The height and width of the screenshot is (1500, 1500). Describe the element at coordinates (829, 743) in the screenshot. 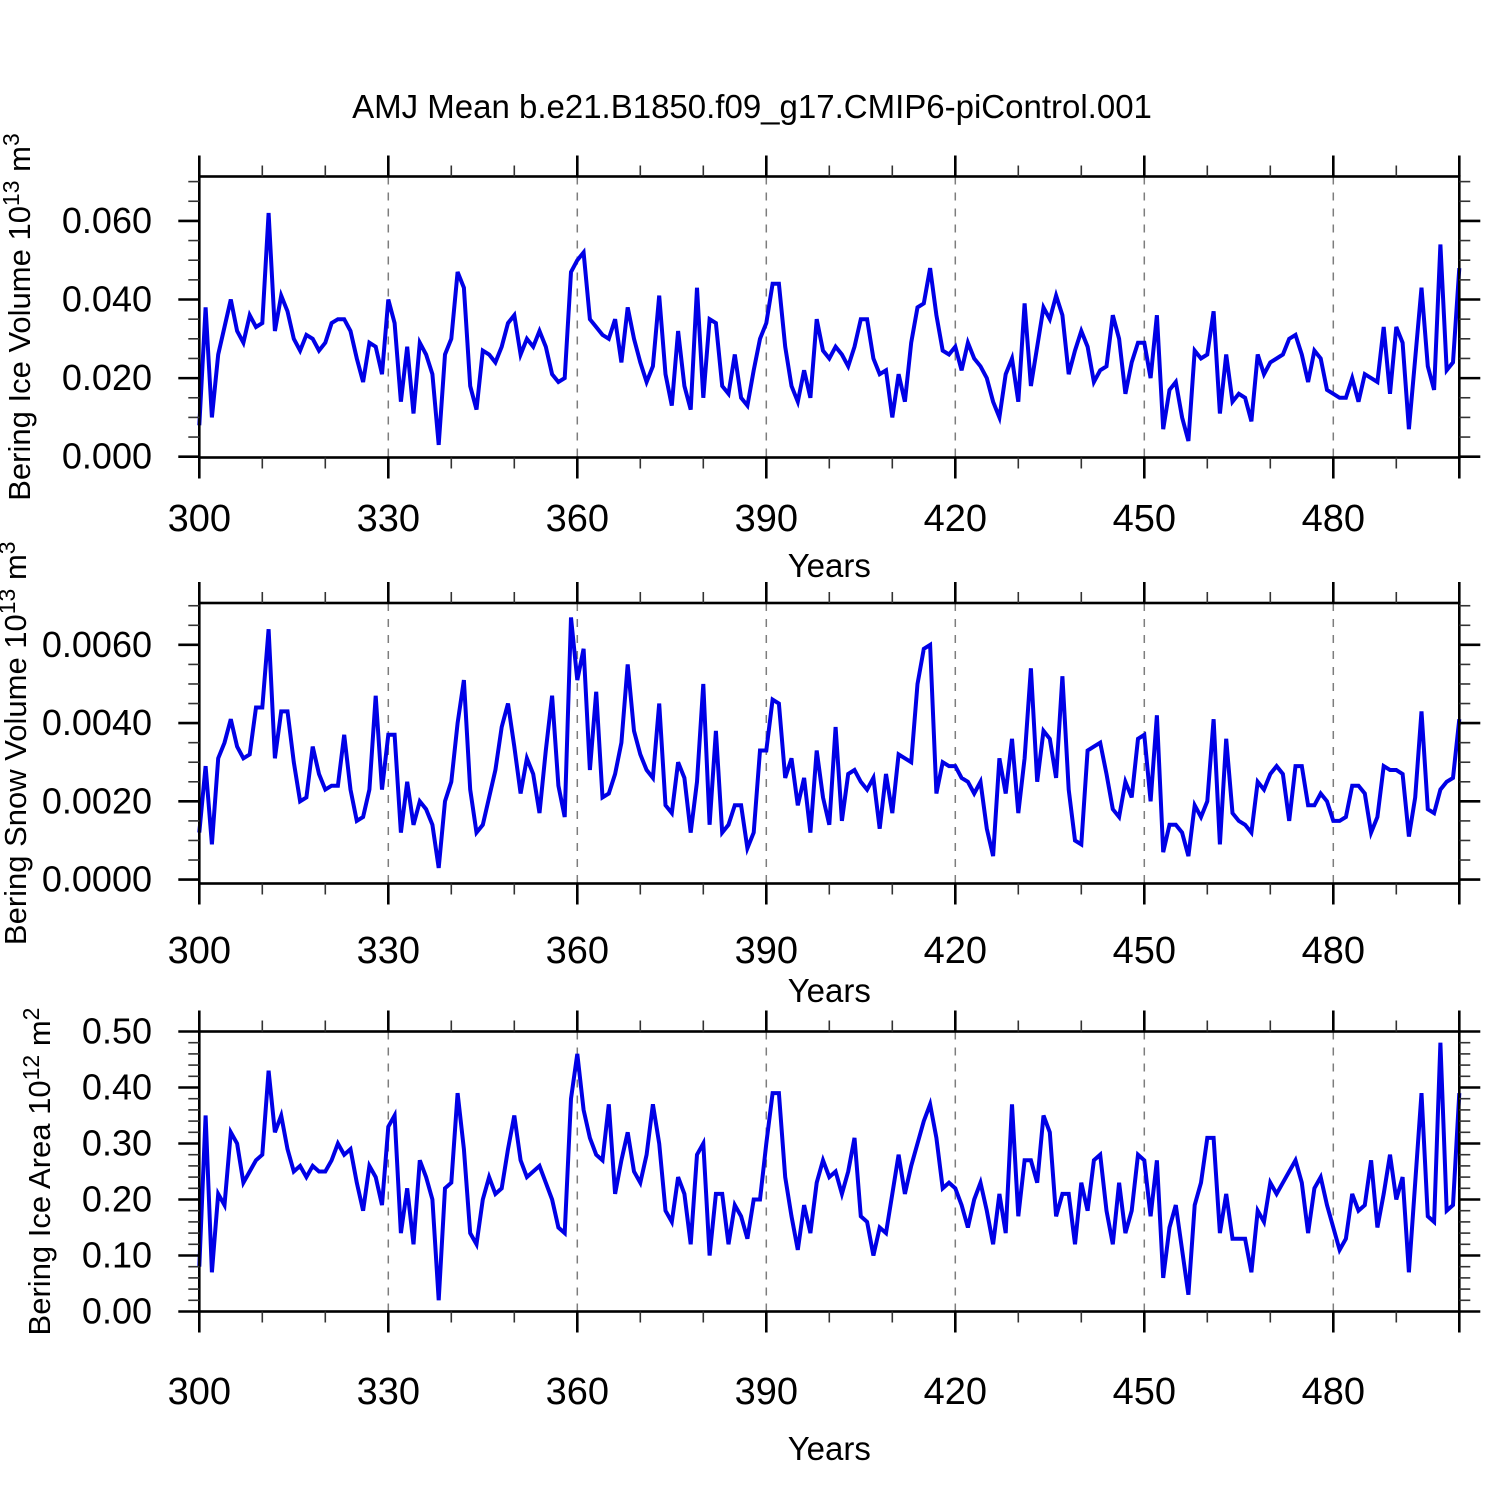

I see `series-line-bering-snow-volume` at that location.